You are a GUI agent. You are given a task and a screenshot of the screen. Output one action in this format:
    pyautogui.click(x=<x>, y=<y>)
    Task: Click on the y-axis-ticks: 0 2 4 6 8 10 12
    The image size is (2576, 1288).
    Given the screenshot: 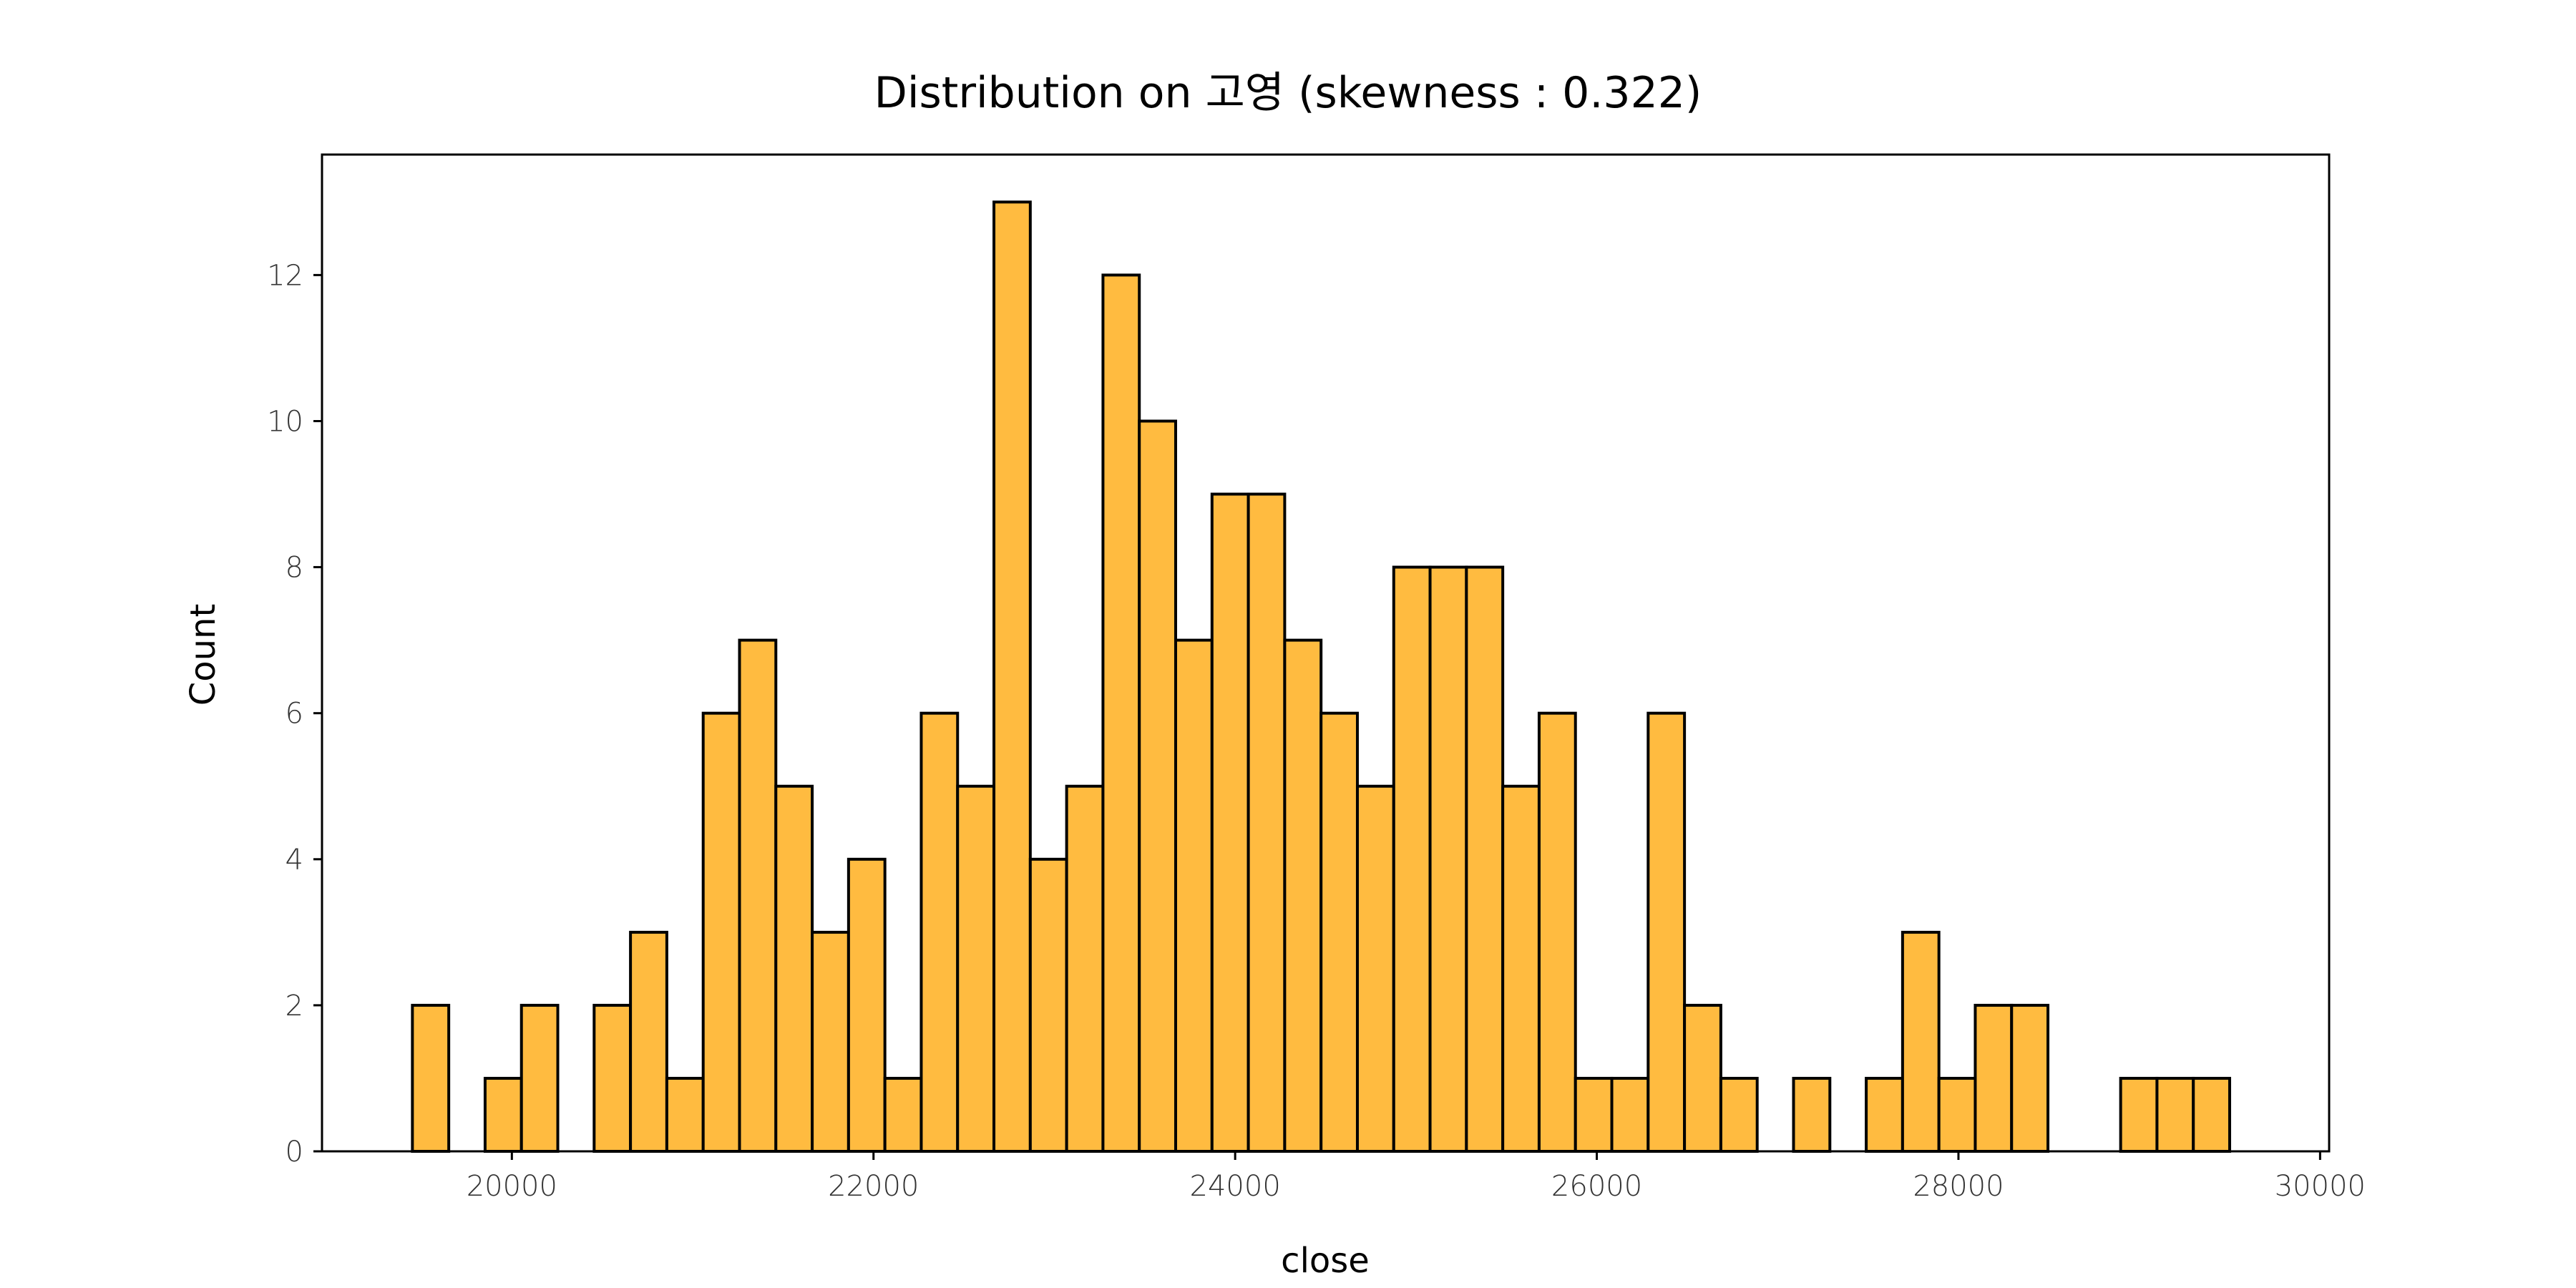 What is the action you would take?
    pyautogui.click(x=294, y=714)
    